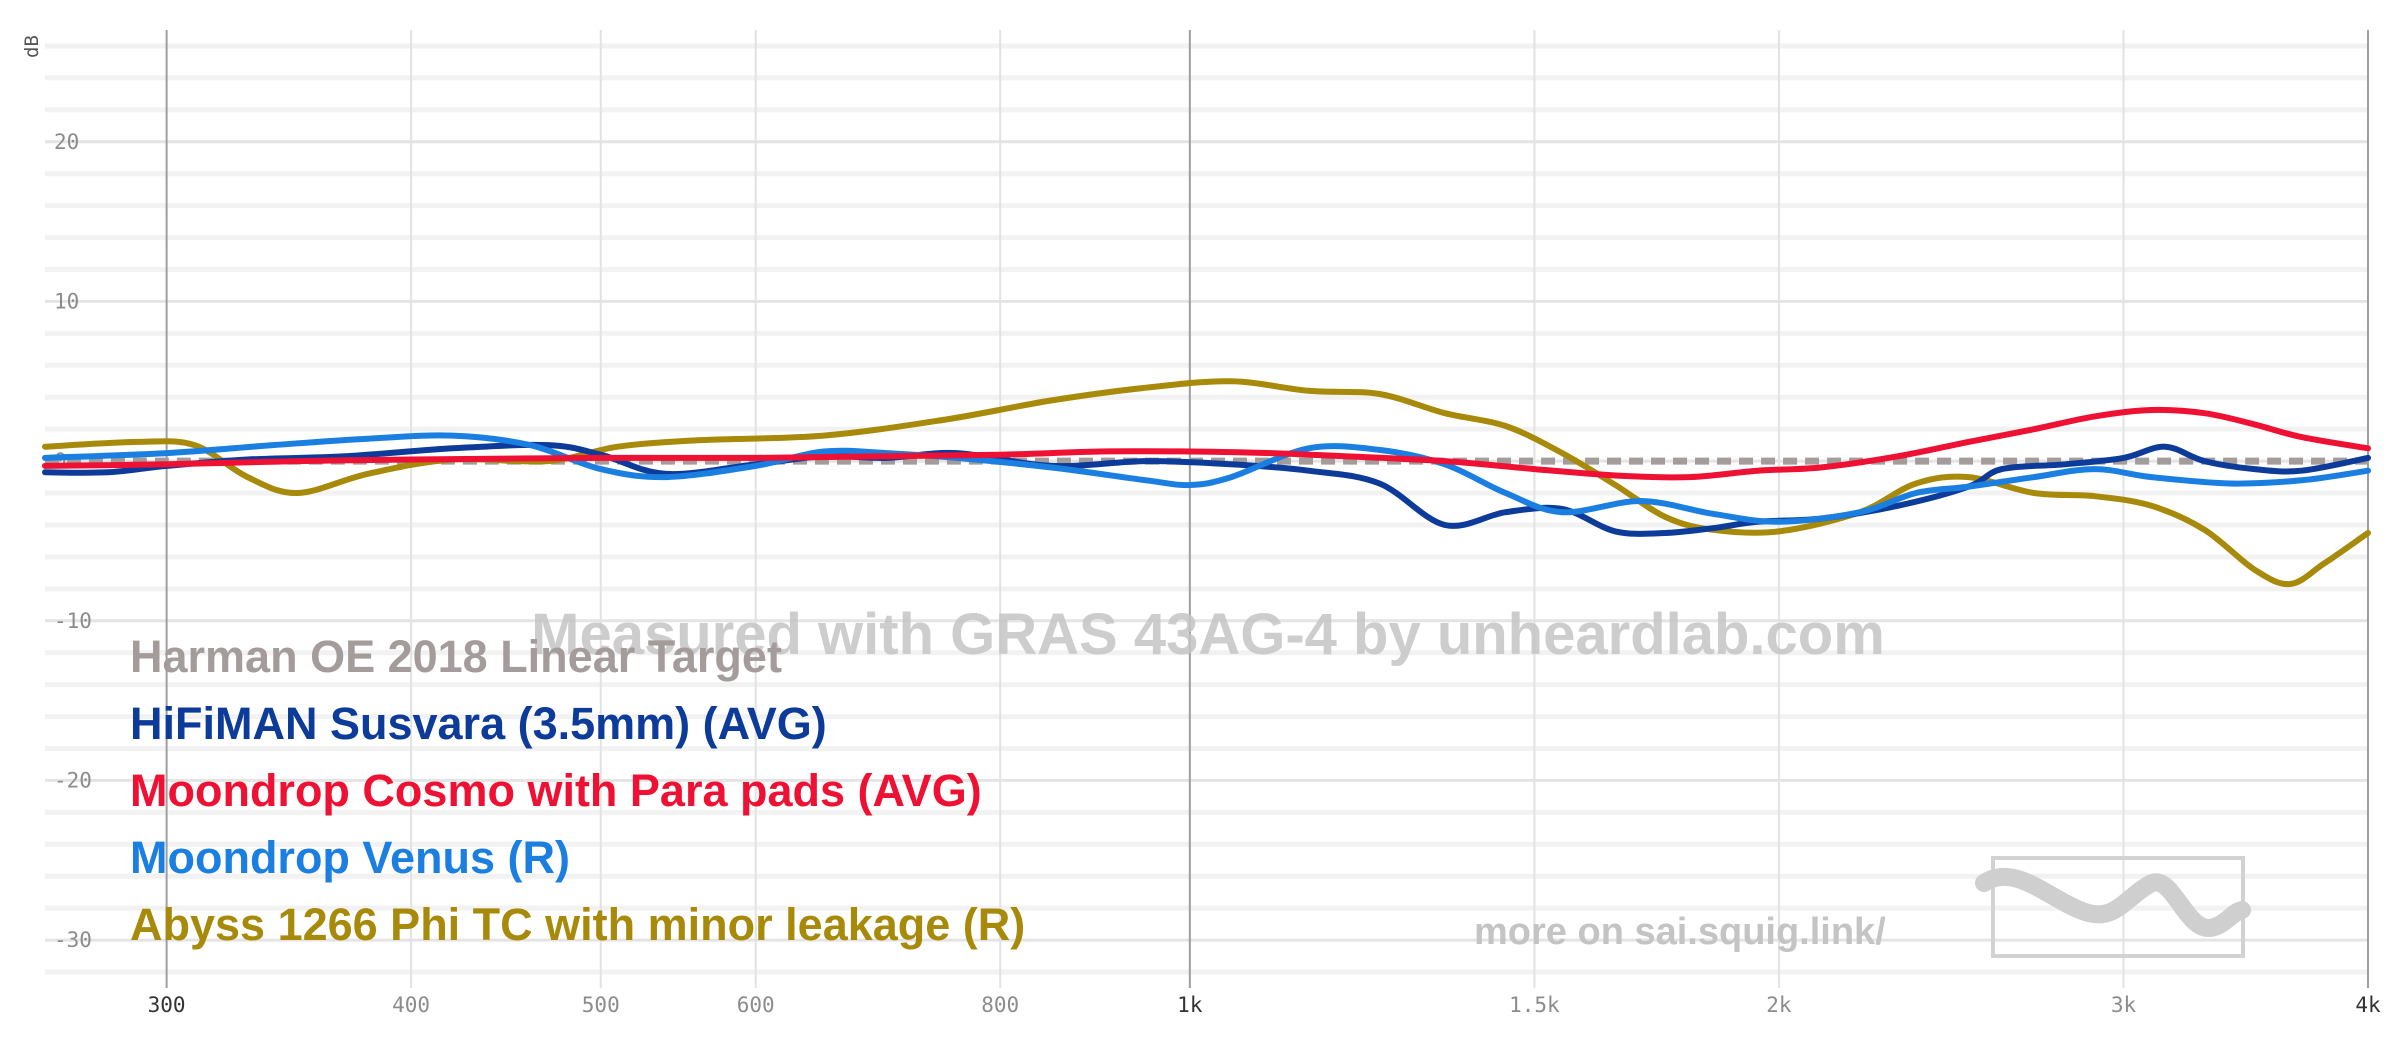 The height and width of the screenshot is (1038, 2400). What do you see at coordinates (66, 142) in the screenshot?
I see `y-tick-label: 20` at bounding box center [66, 142].